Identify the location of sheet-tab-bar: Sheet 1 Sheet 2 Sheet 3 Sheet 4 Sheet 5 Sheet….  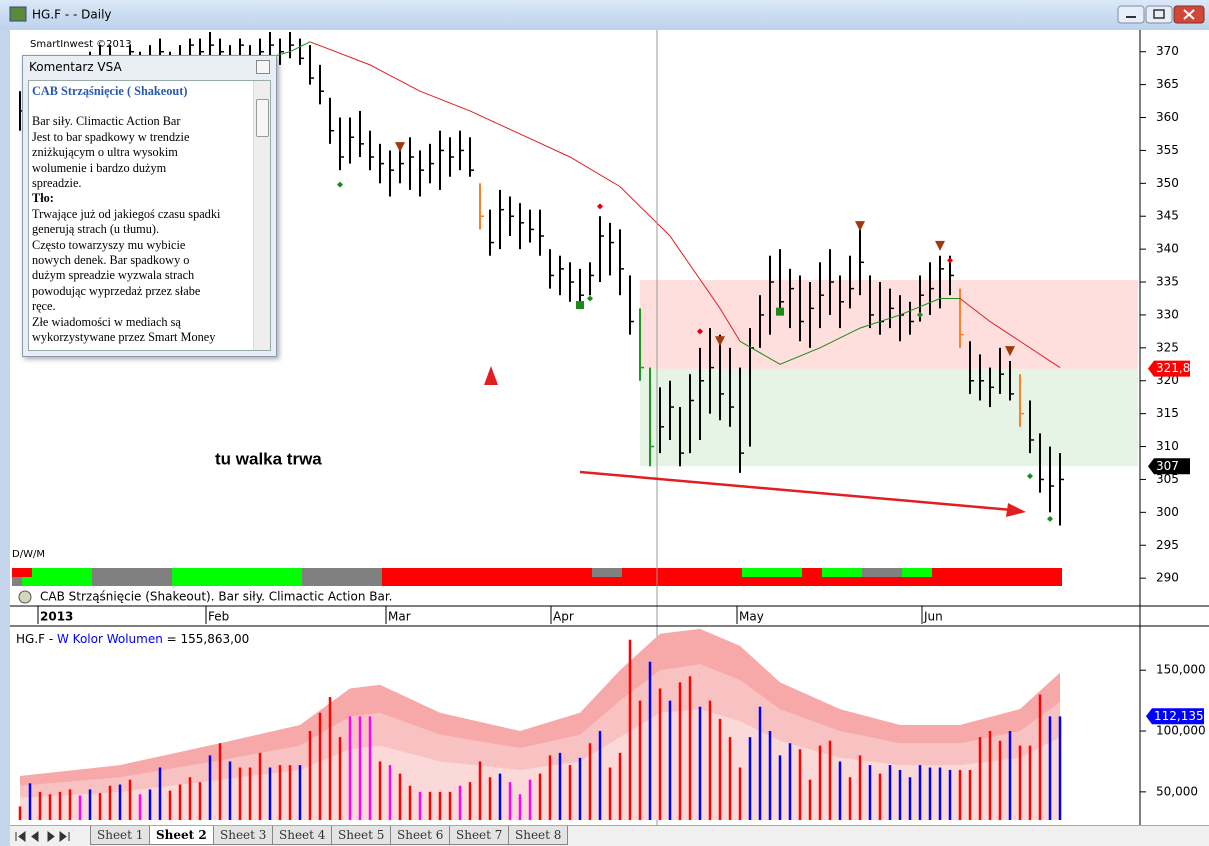
(609, 835).